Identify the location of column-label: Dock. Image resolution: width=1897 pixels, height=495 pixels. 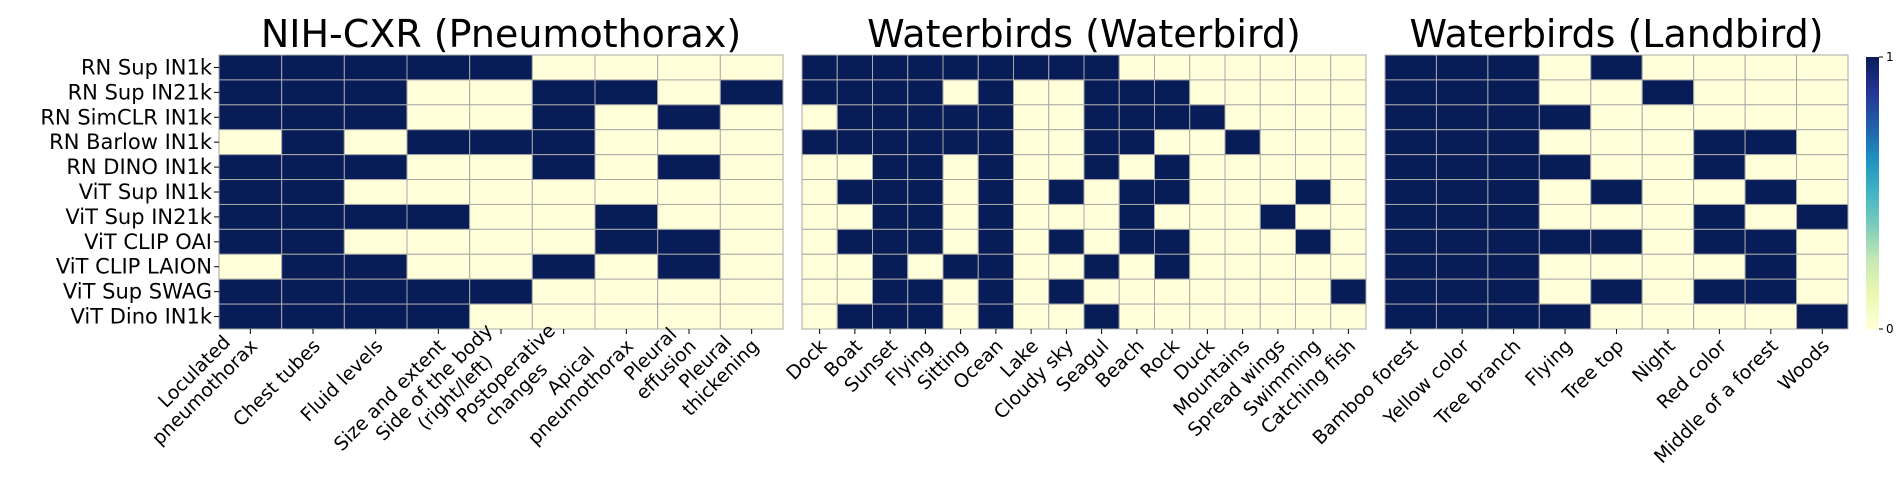
(806, 359).